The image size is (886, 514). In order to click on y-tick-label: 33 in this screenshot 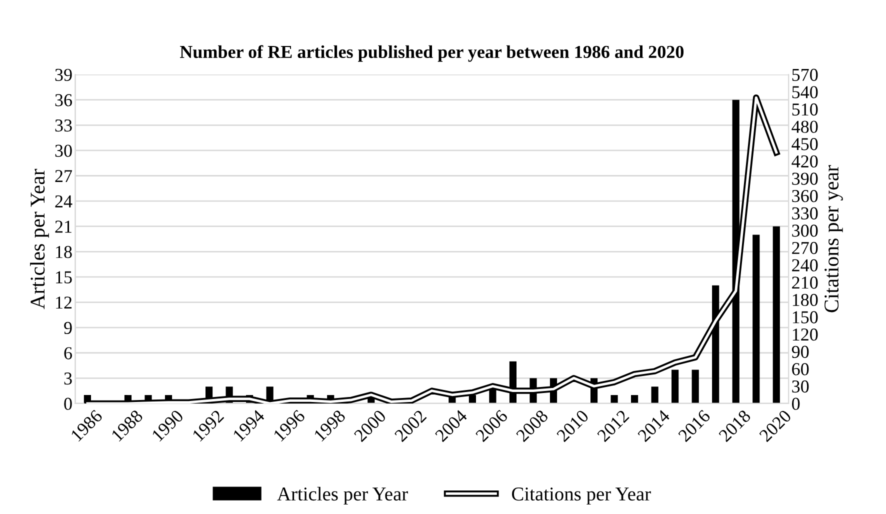, I will do `click(63, 125)`.